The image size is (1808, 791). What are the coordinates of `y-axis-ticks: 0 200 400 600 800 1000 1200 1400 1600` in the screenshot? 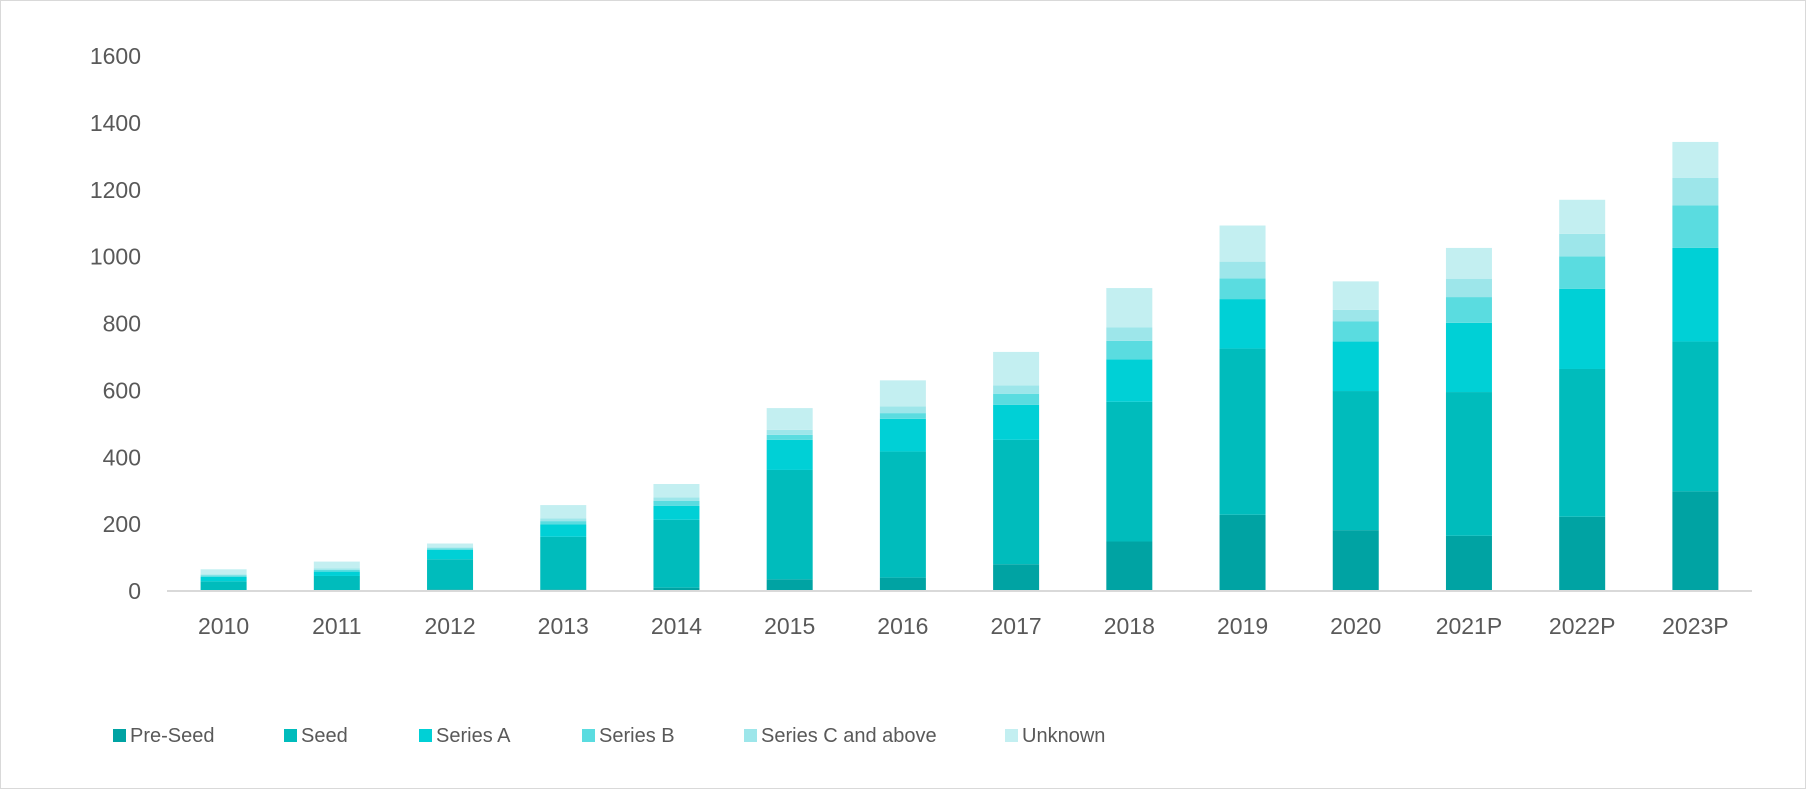 It's located at (115, 323).